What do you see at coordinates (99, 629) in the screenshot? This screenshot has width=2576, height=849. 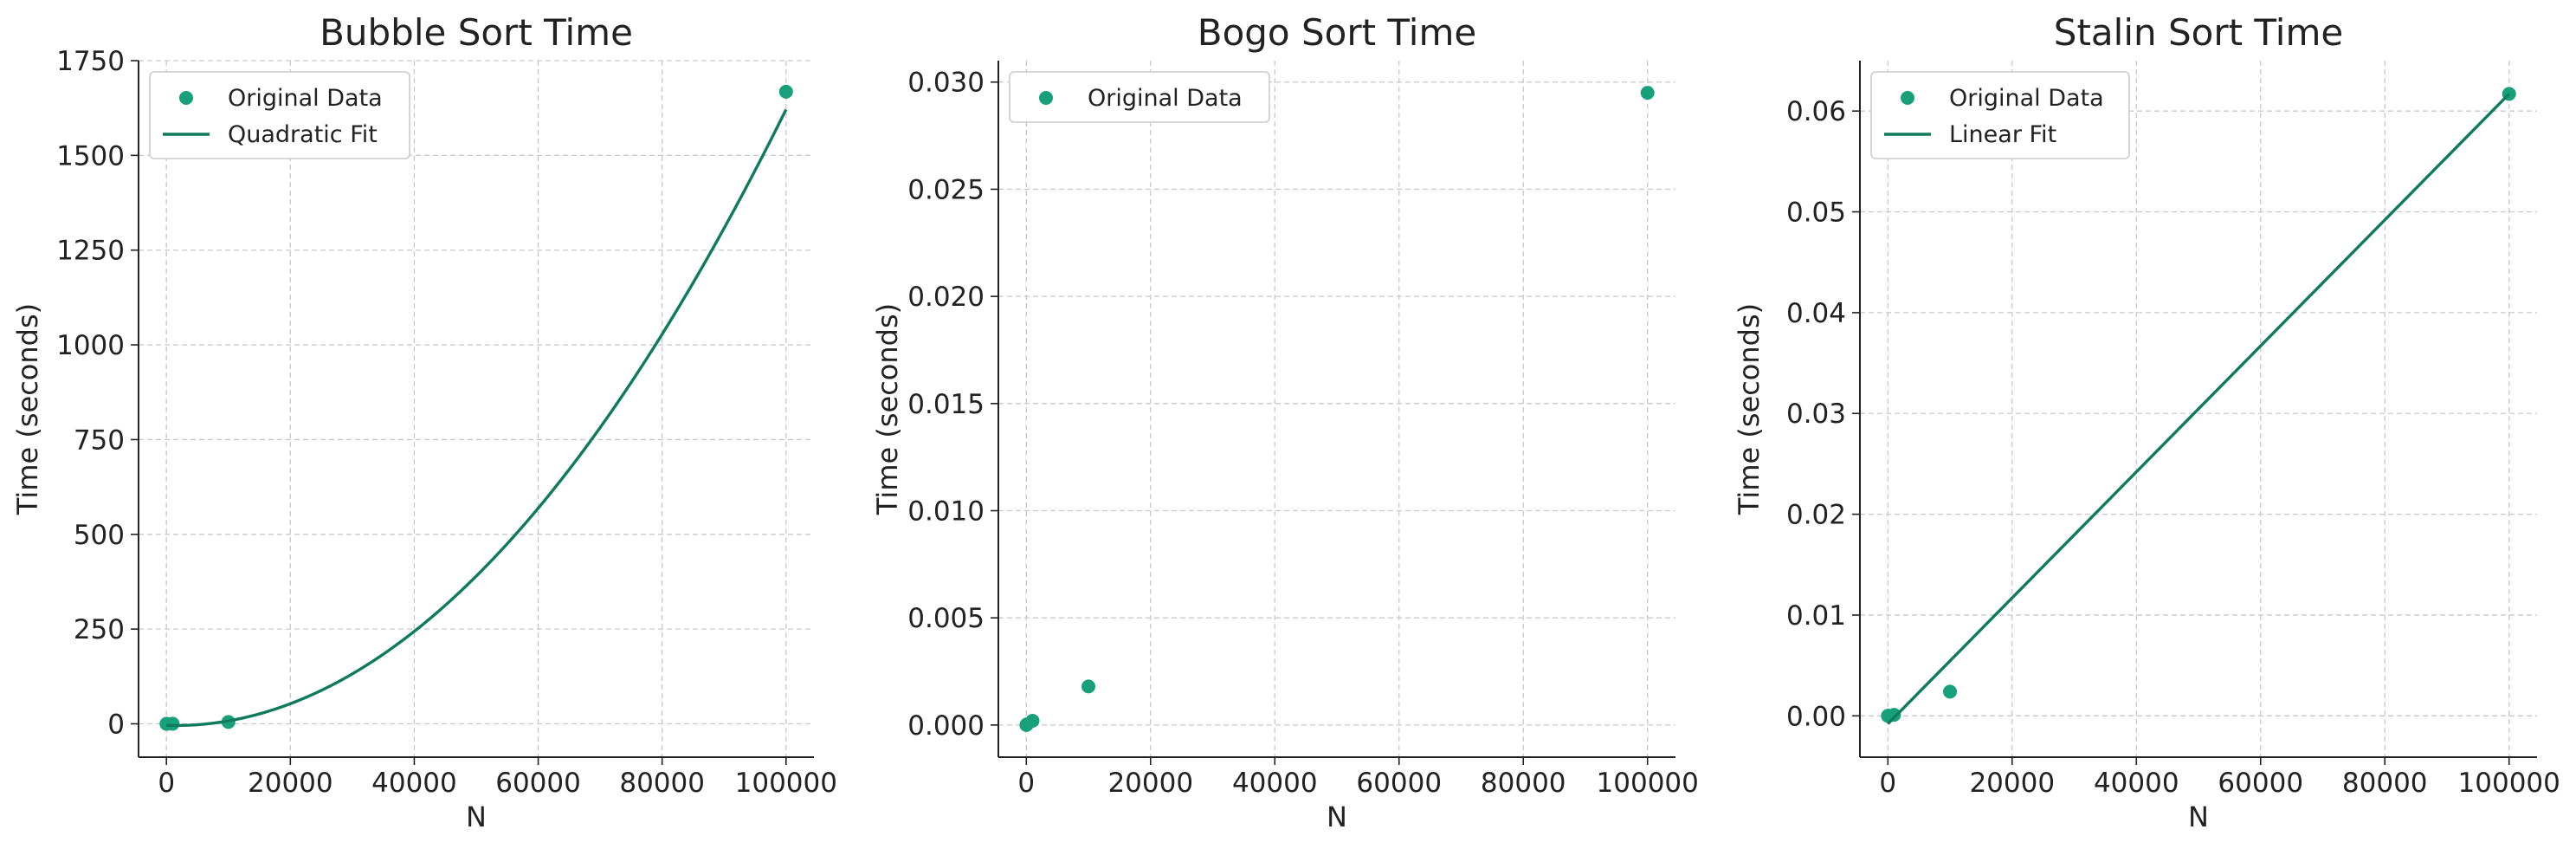 I see `y-tick-label: 250` at bounding box center [99, 629].